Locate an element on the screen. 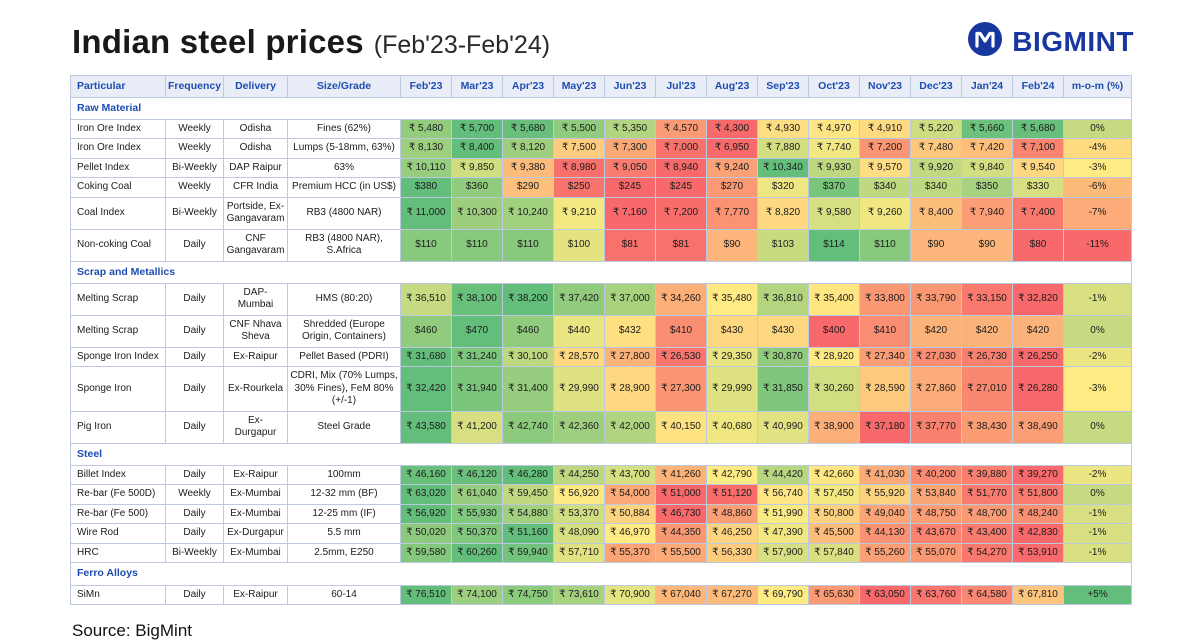  source-line: Source: BigMint is located at coordinates (132, 631).